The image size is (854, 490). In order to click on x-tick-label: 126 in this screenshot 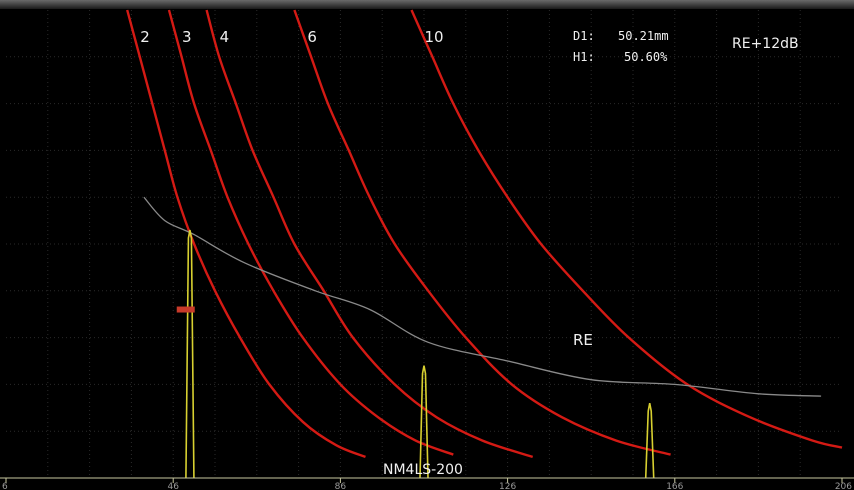, I will do `click(507, 486)`.